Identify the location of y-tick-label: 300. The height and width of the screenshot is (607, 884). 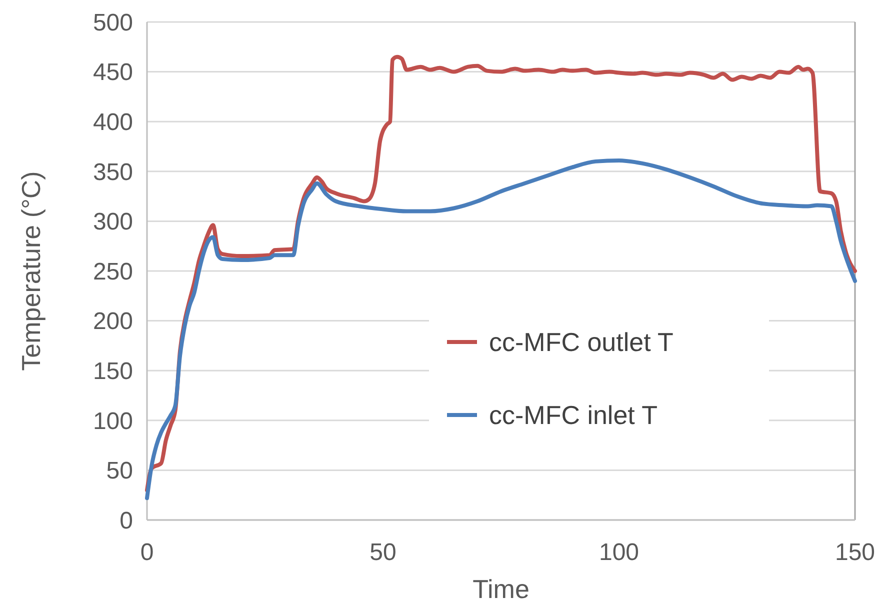
(112, 222).